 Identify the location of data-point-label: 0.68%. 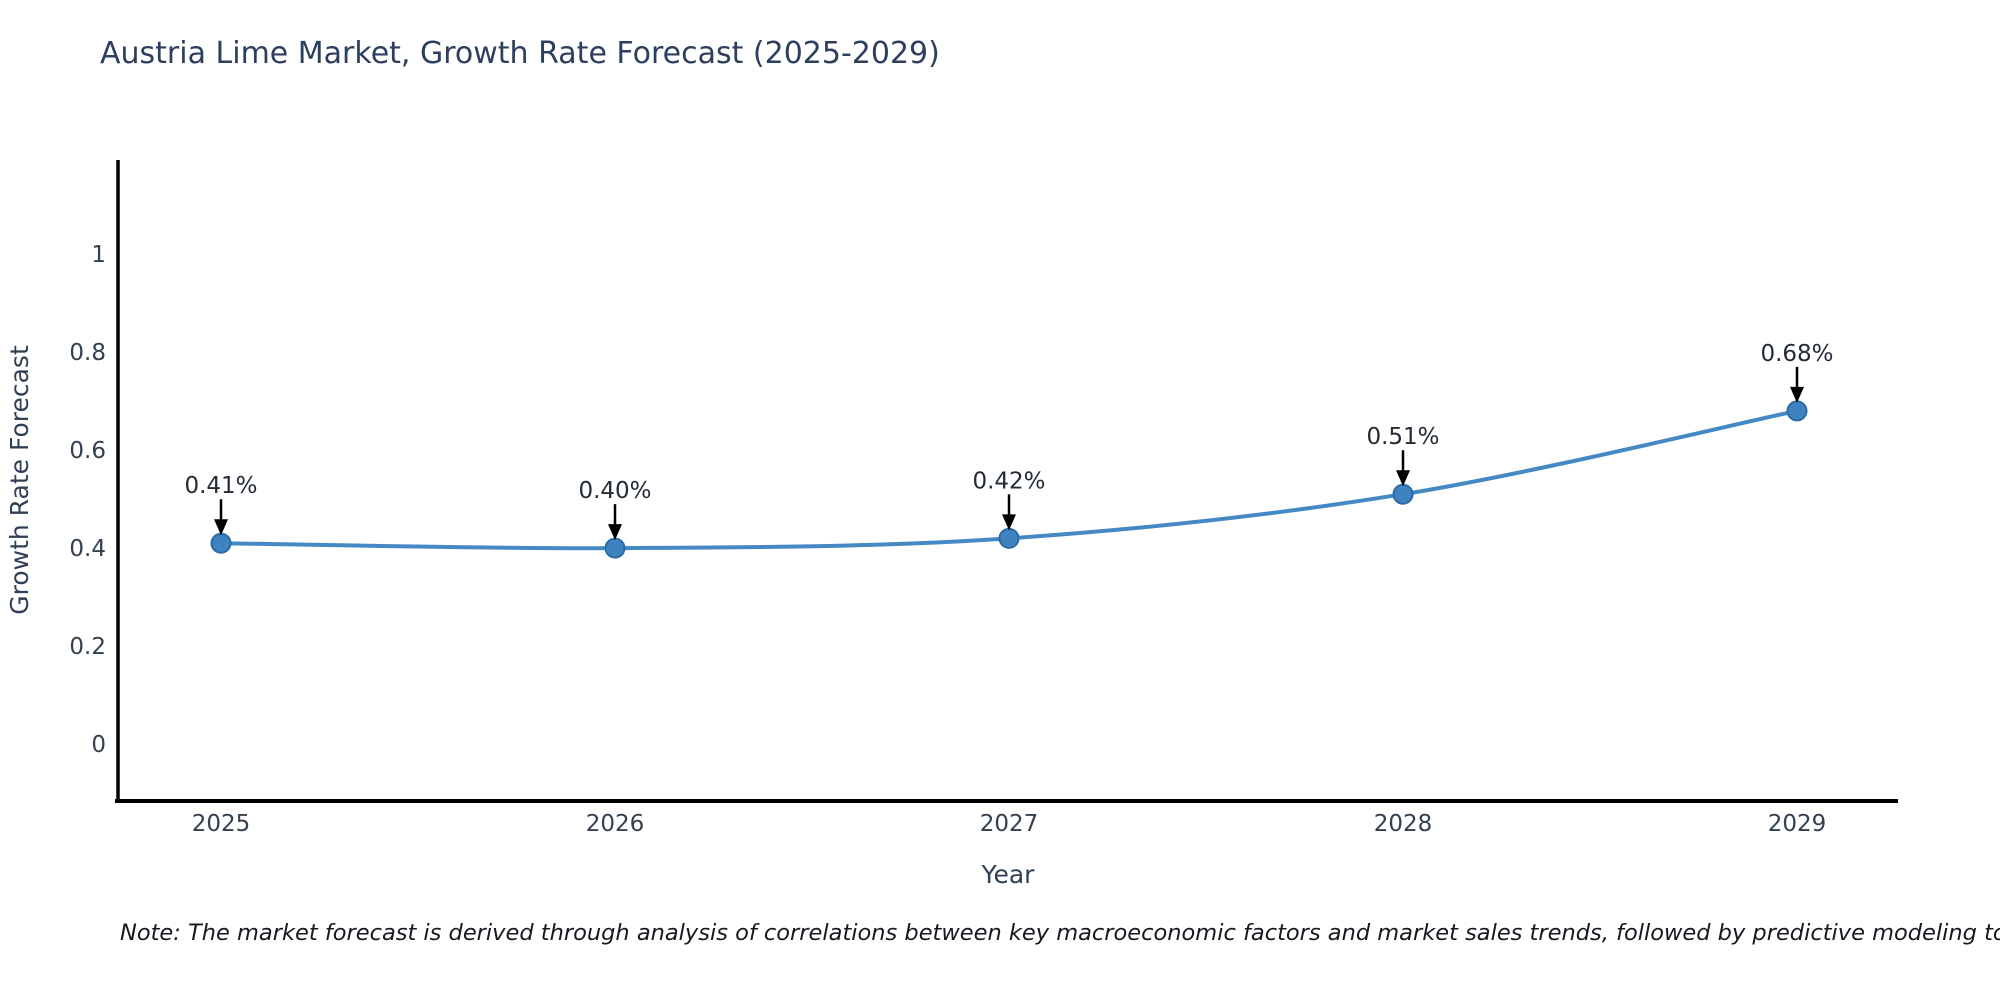
(1796, 354).